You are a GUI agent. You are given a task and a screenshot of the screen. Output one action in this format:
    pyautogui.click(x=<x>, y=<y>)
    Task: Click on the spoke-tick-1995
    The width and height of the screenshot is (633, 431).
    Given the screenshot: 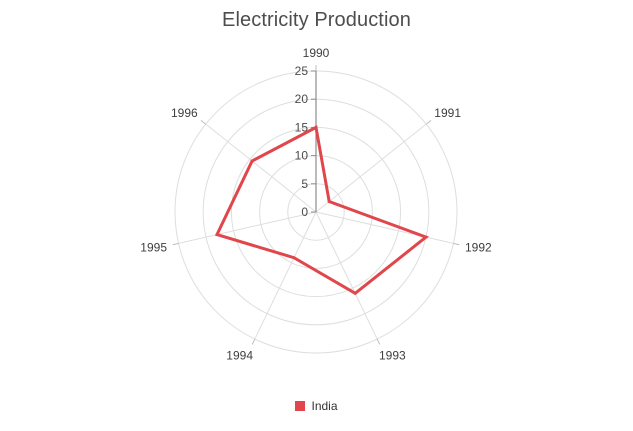 What is the action you would take?
    pyautogui.click(x=175, y=244)
    